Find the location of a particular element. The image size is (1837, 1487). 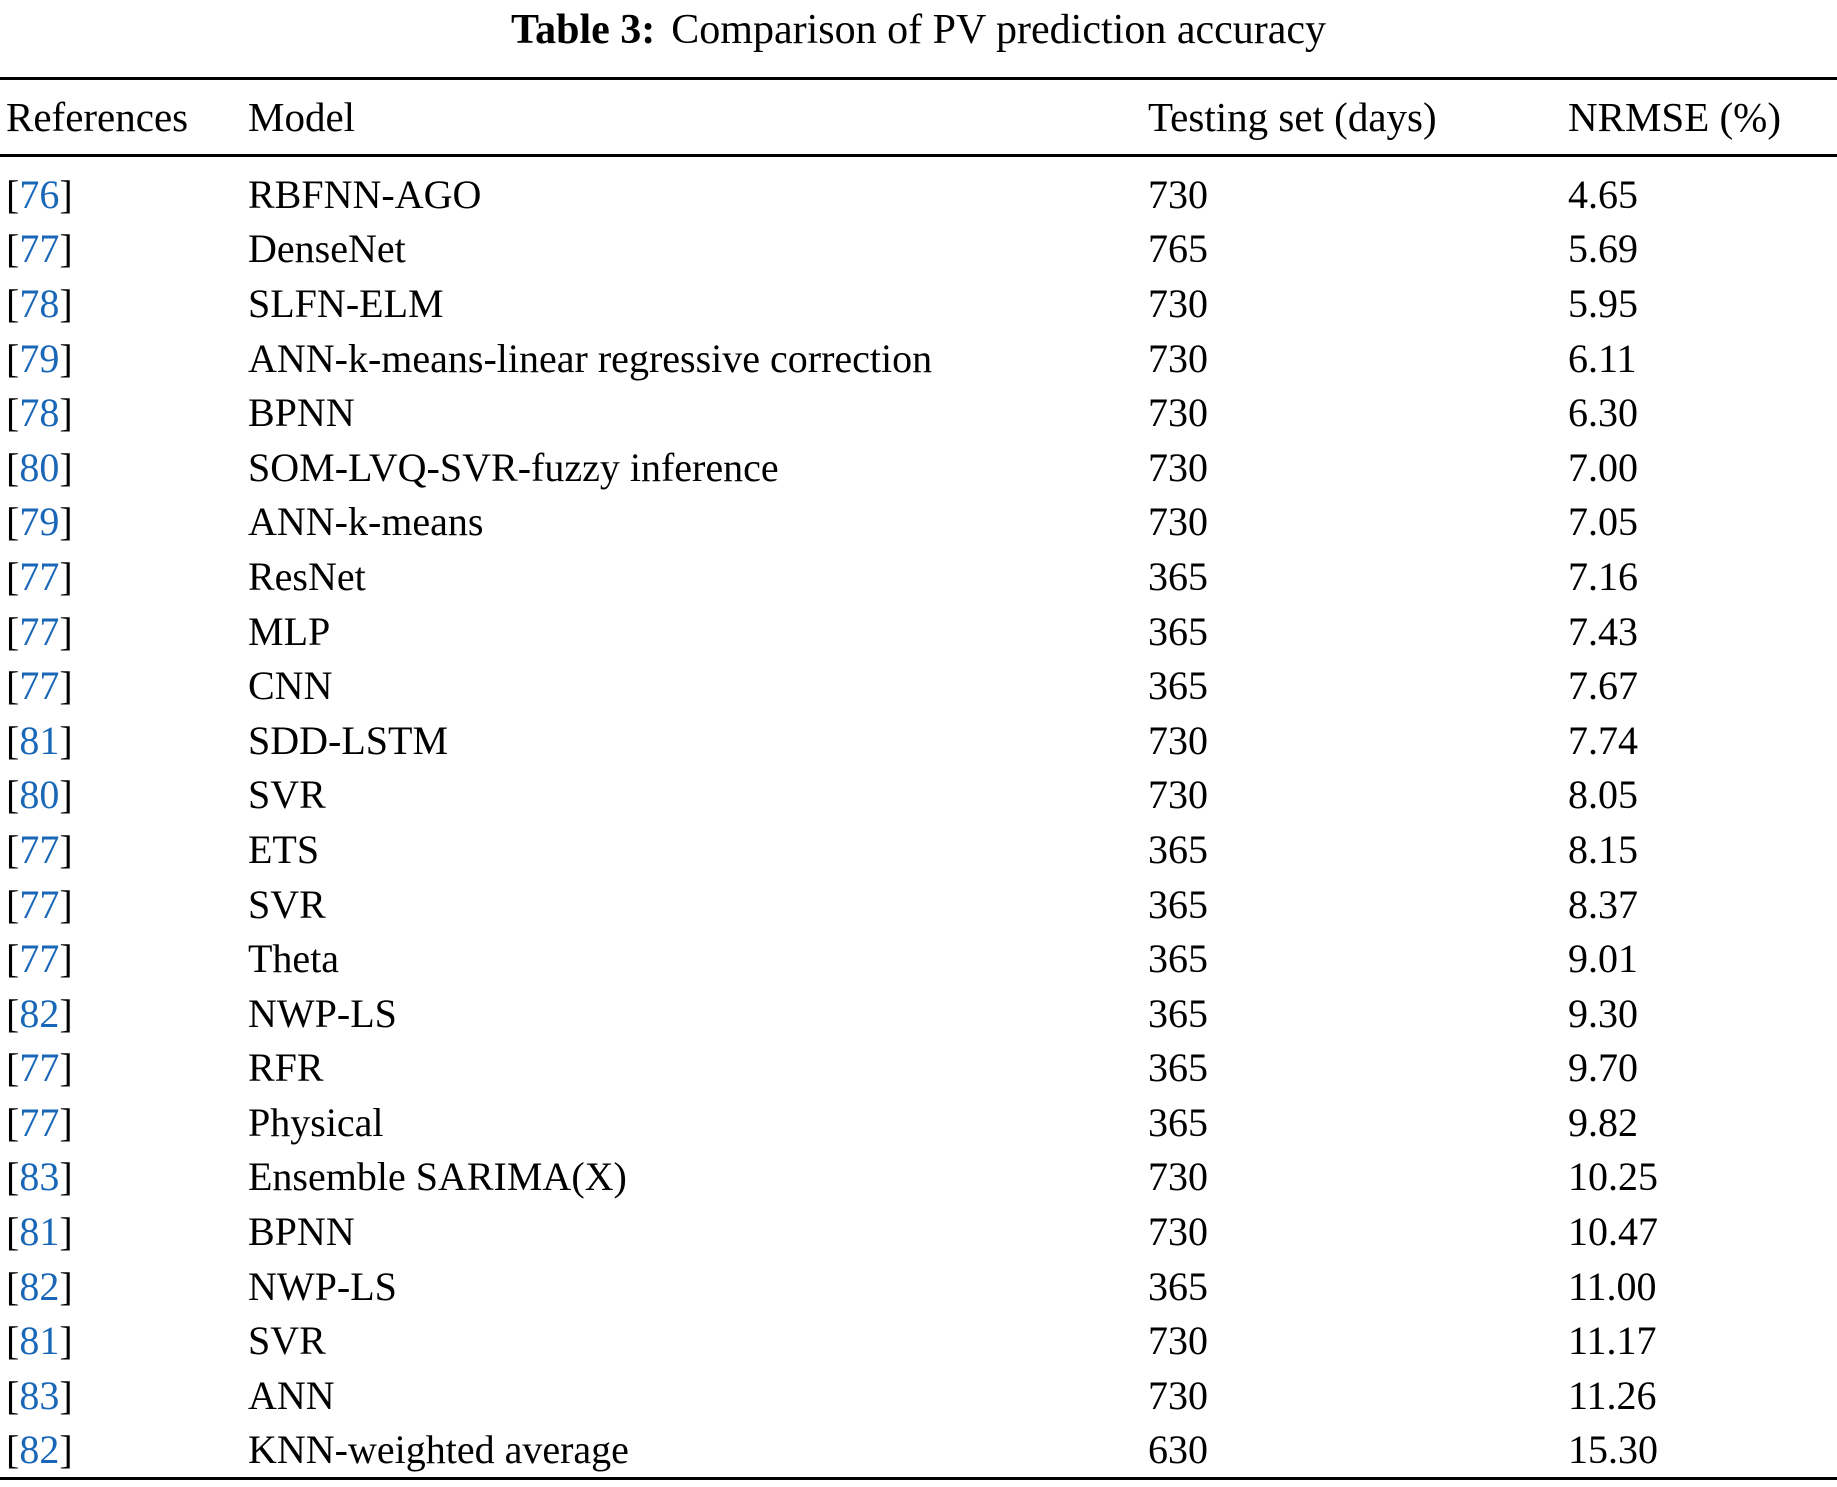

table-bottom-rule is located at coordinates (918, 1478).